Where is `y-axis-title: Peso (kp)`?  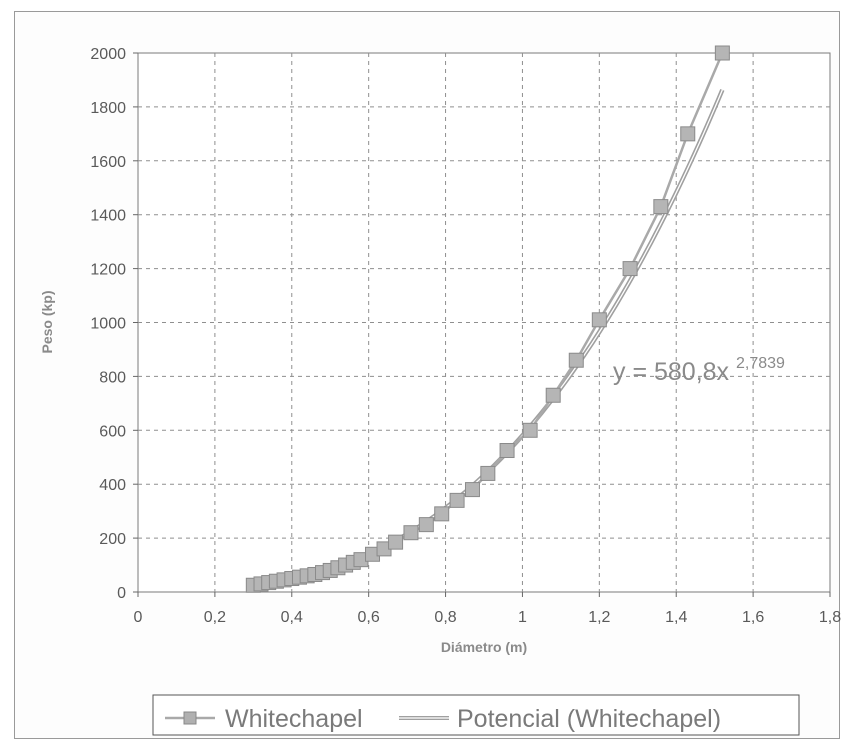 y-axis-title: Peso (kp) is located at coordinates (47, 321).